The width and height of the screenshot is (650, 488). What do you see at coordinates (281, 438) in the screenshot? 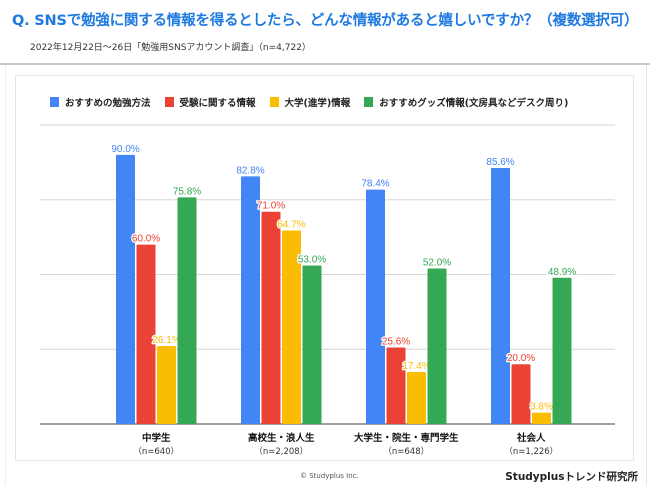
I see `x-tick-label: 高校生・浪人生` at bounding box center [281, 438].